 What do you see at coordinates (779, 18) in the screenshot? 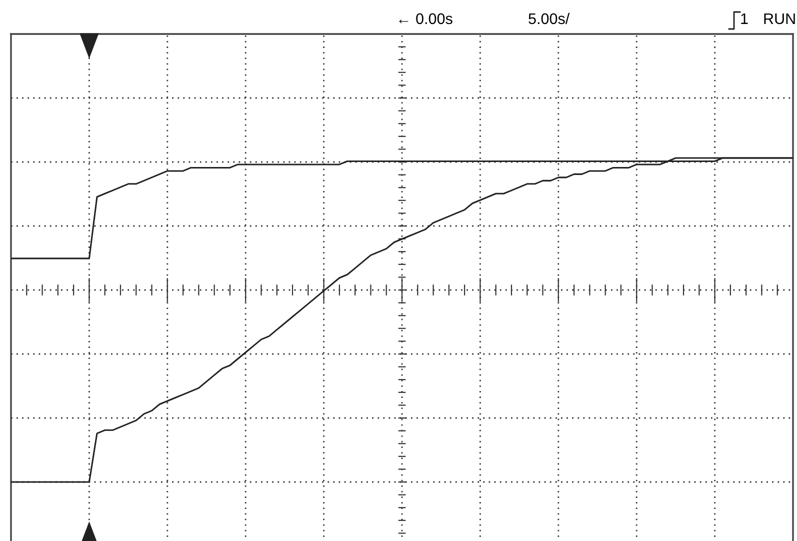
I see `text: RUN` at bounding box center [779, 18].